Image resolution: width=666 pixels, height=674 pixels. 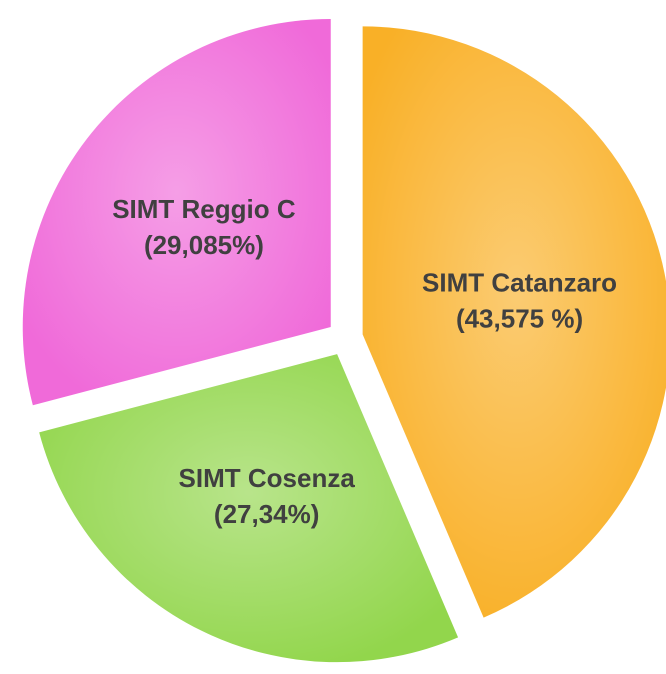 What do you see at coordinates (204, 245) in the screenshot?
I see `value-label: (29,085%)` at bounding box center [204, 245].